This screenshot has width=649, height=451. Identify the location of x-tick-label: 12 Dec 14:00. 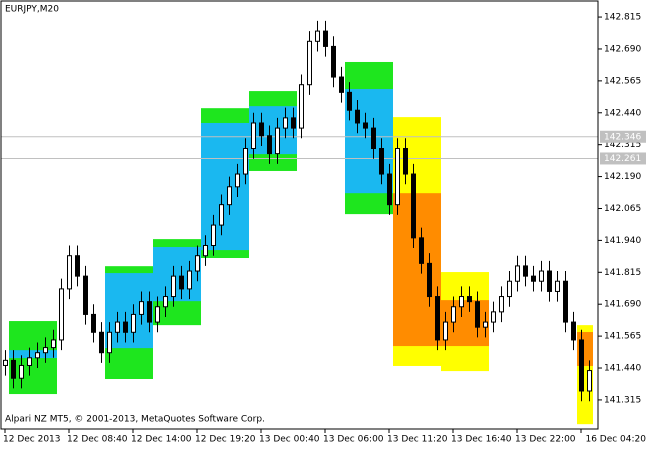
(161, 440).